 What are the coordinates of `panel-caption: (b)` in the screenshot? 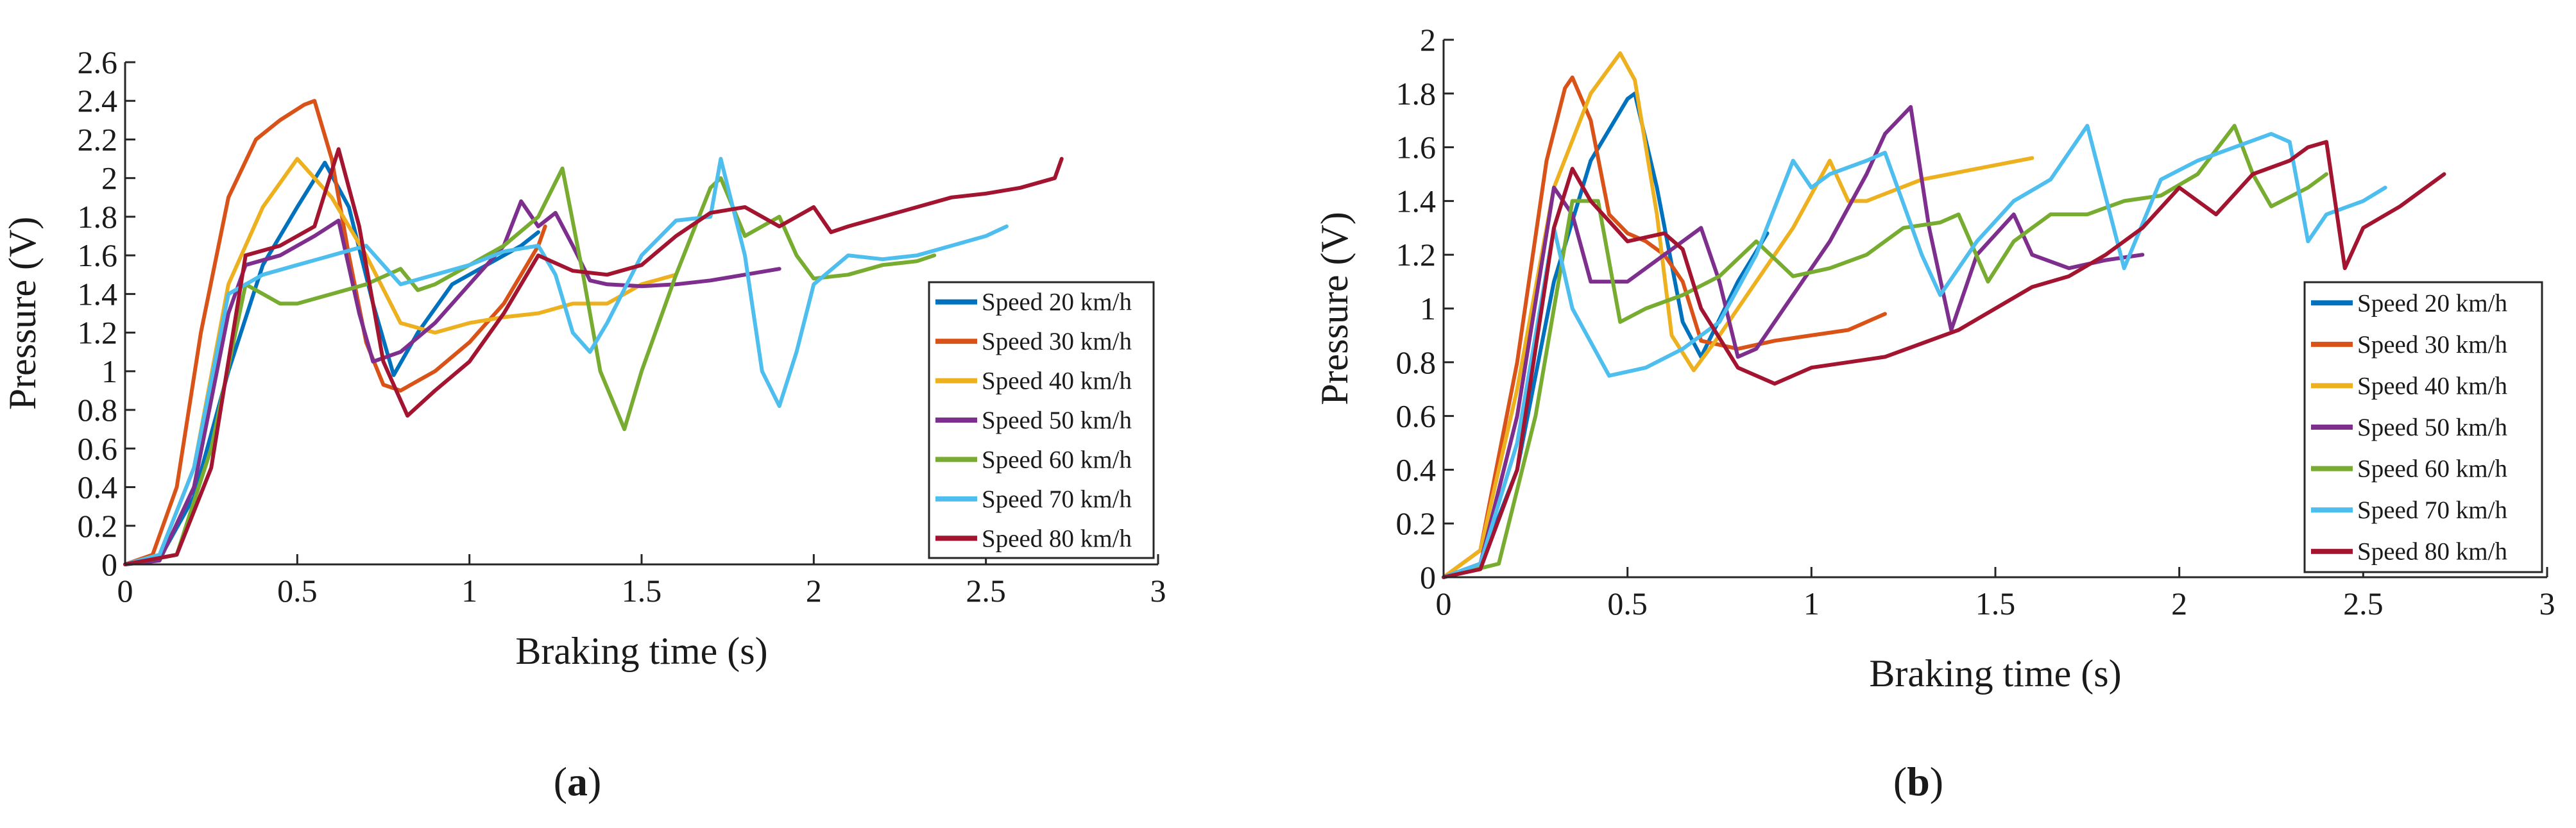 It's located at (1918, 781).